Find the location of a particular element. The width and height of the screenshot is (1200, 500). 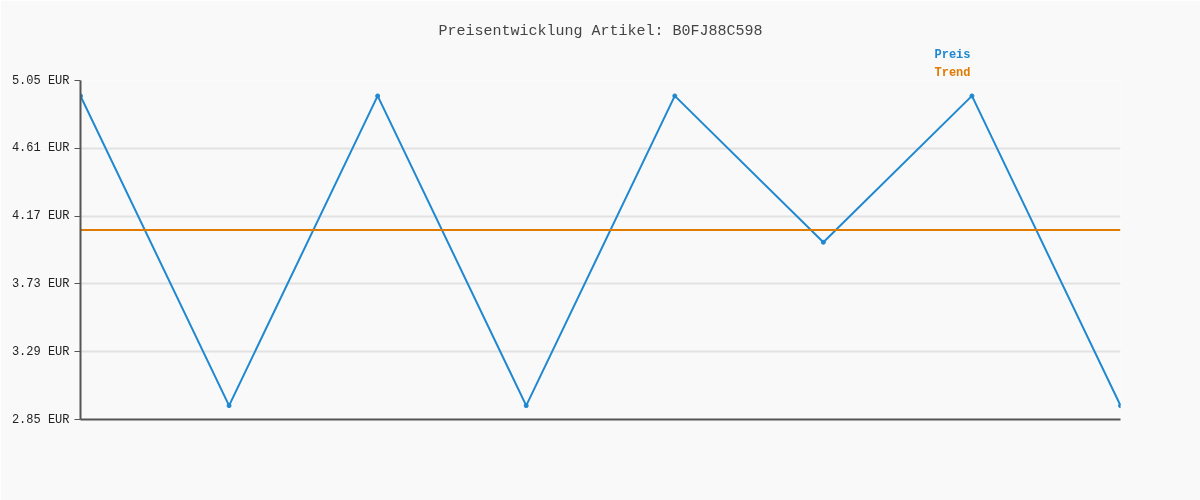

text: Trend is located at coordinates (952, 72).